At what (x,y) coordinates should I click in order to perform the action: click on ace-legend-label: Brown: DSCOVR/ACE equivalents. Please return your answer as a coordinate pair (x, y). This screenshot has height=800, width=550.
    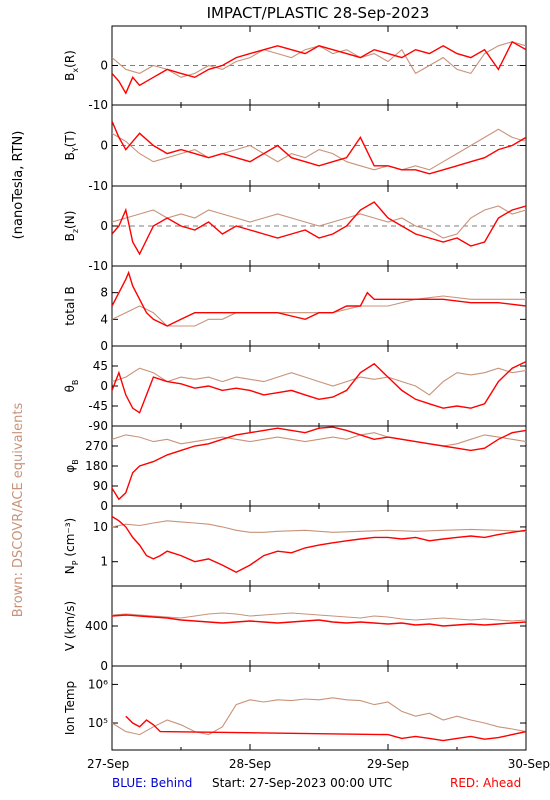
    Looking at the image, I should click on (18, 510).